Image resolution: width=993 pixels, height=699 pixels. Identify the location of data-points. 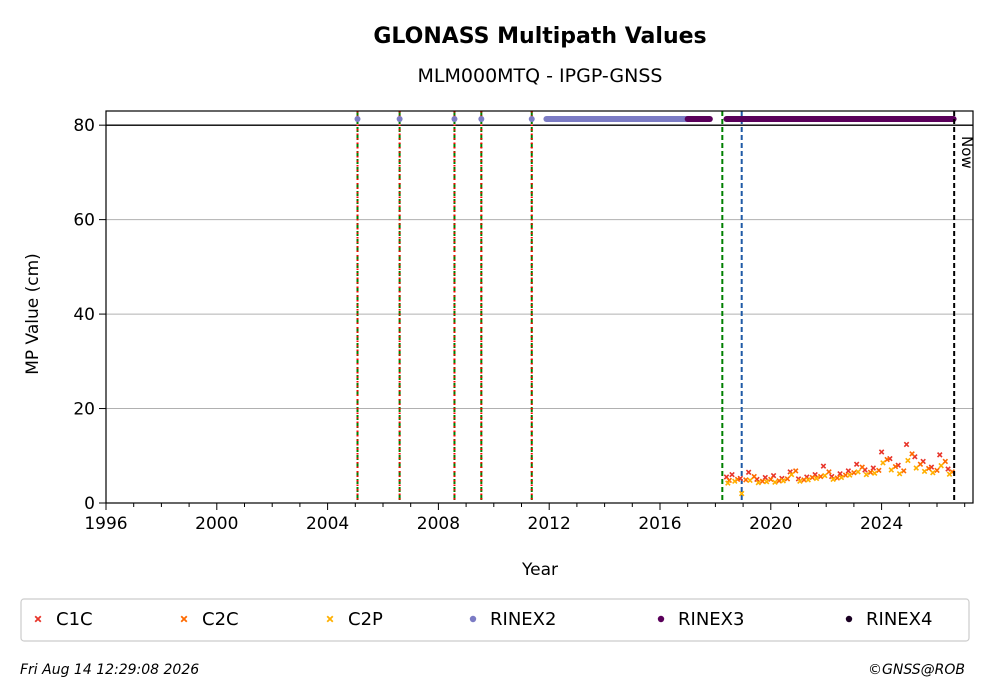
(839, 469).